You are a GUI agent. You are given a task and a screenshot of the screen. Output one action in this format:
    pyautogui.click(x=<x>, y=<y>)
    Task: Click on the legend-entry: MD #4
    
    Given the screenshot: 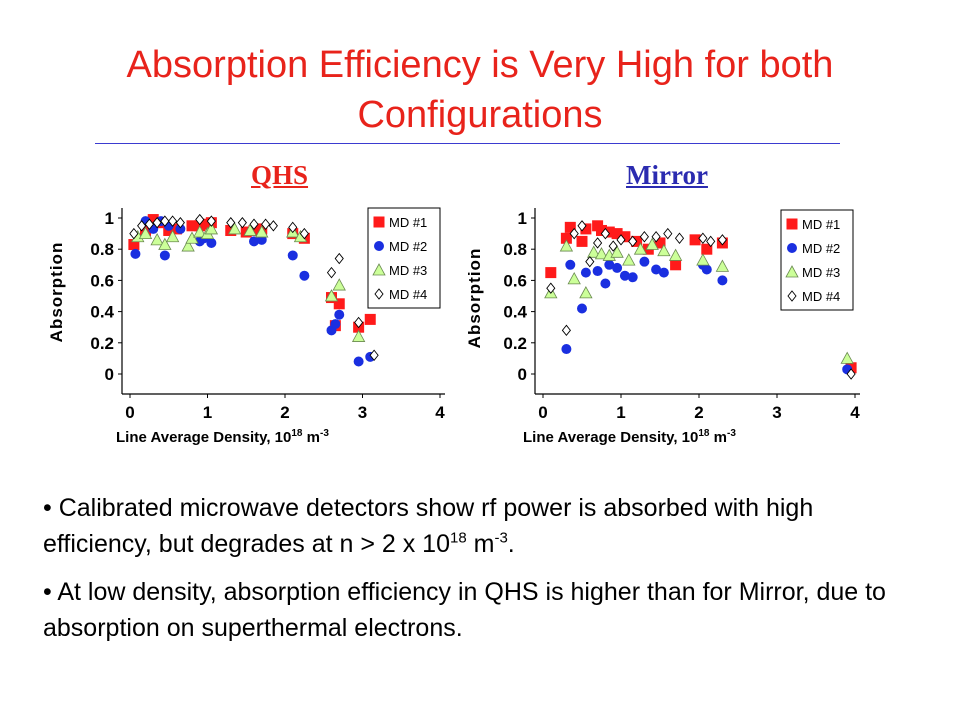 What is the action you would take?
    pyautogui.click(x=408, y=294)
    